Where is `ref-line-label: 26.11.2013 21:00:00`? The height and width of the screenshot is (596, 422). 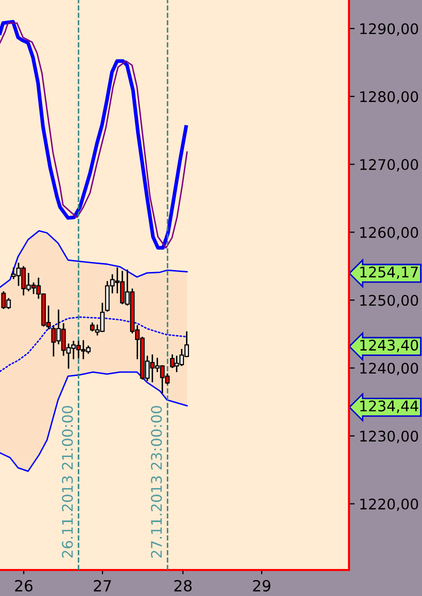 ref-line-label: 26.11.2013 21:00:00 is located at coordinates (67, 482).